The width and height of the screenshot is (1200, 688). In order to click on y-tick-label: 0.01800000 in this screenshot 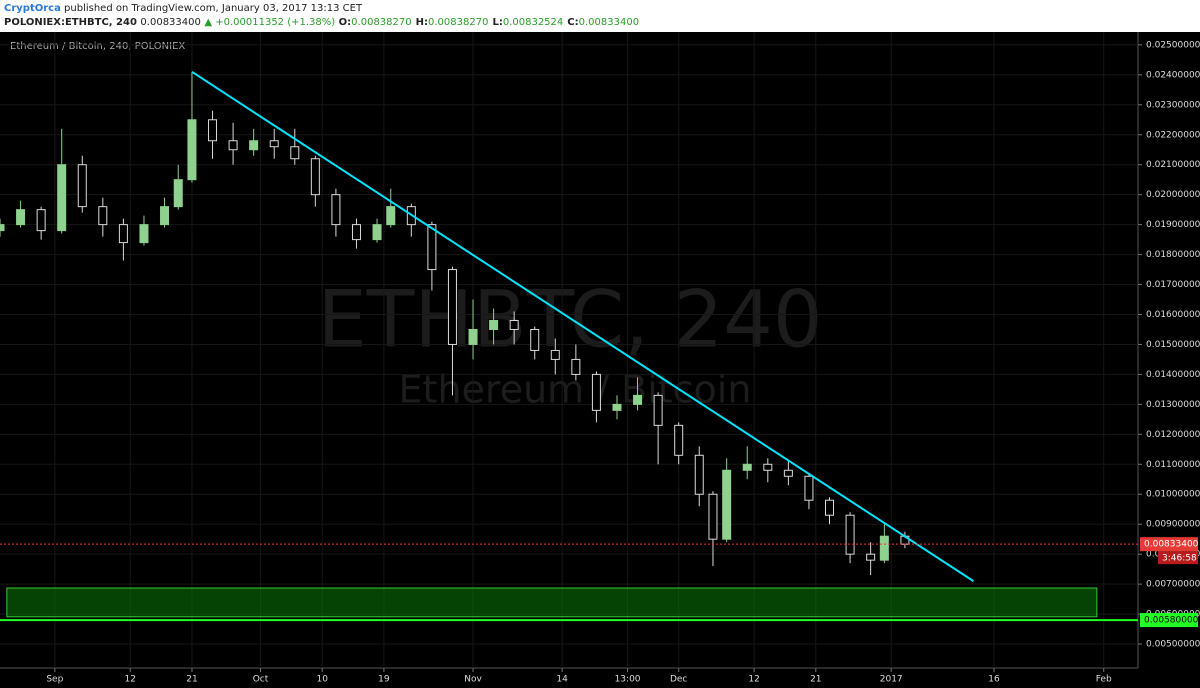, I will do `click(1173, 255)`.